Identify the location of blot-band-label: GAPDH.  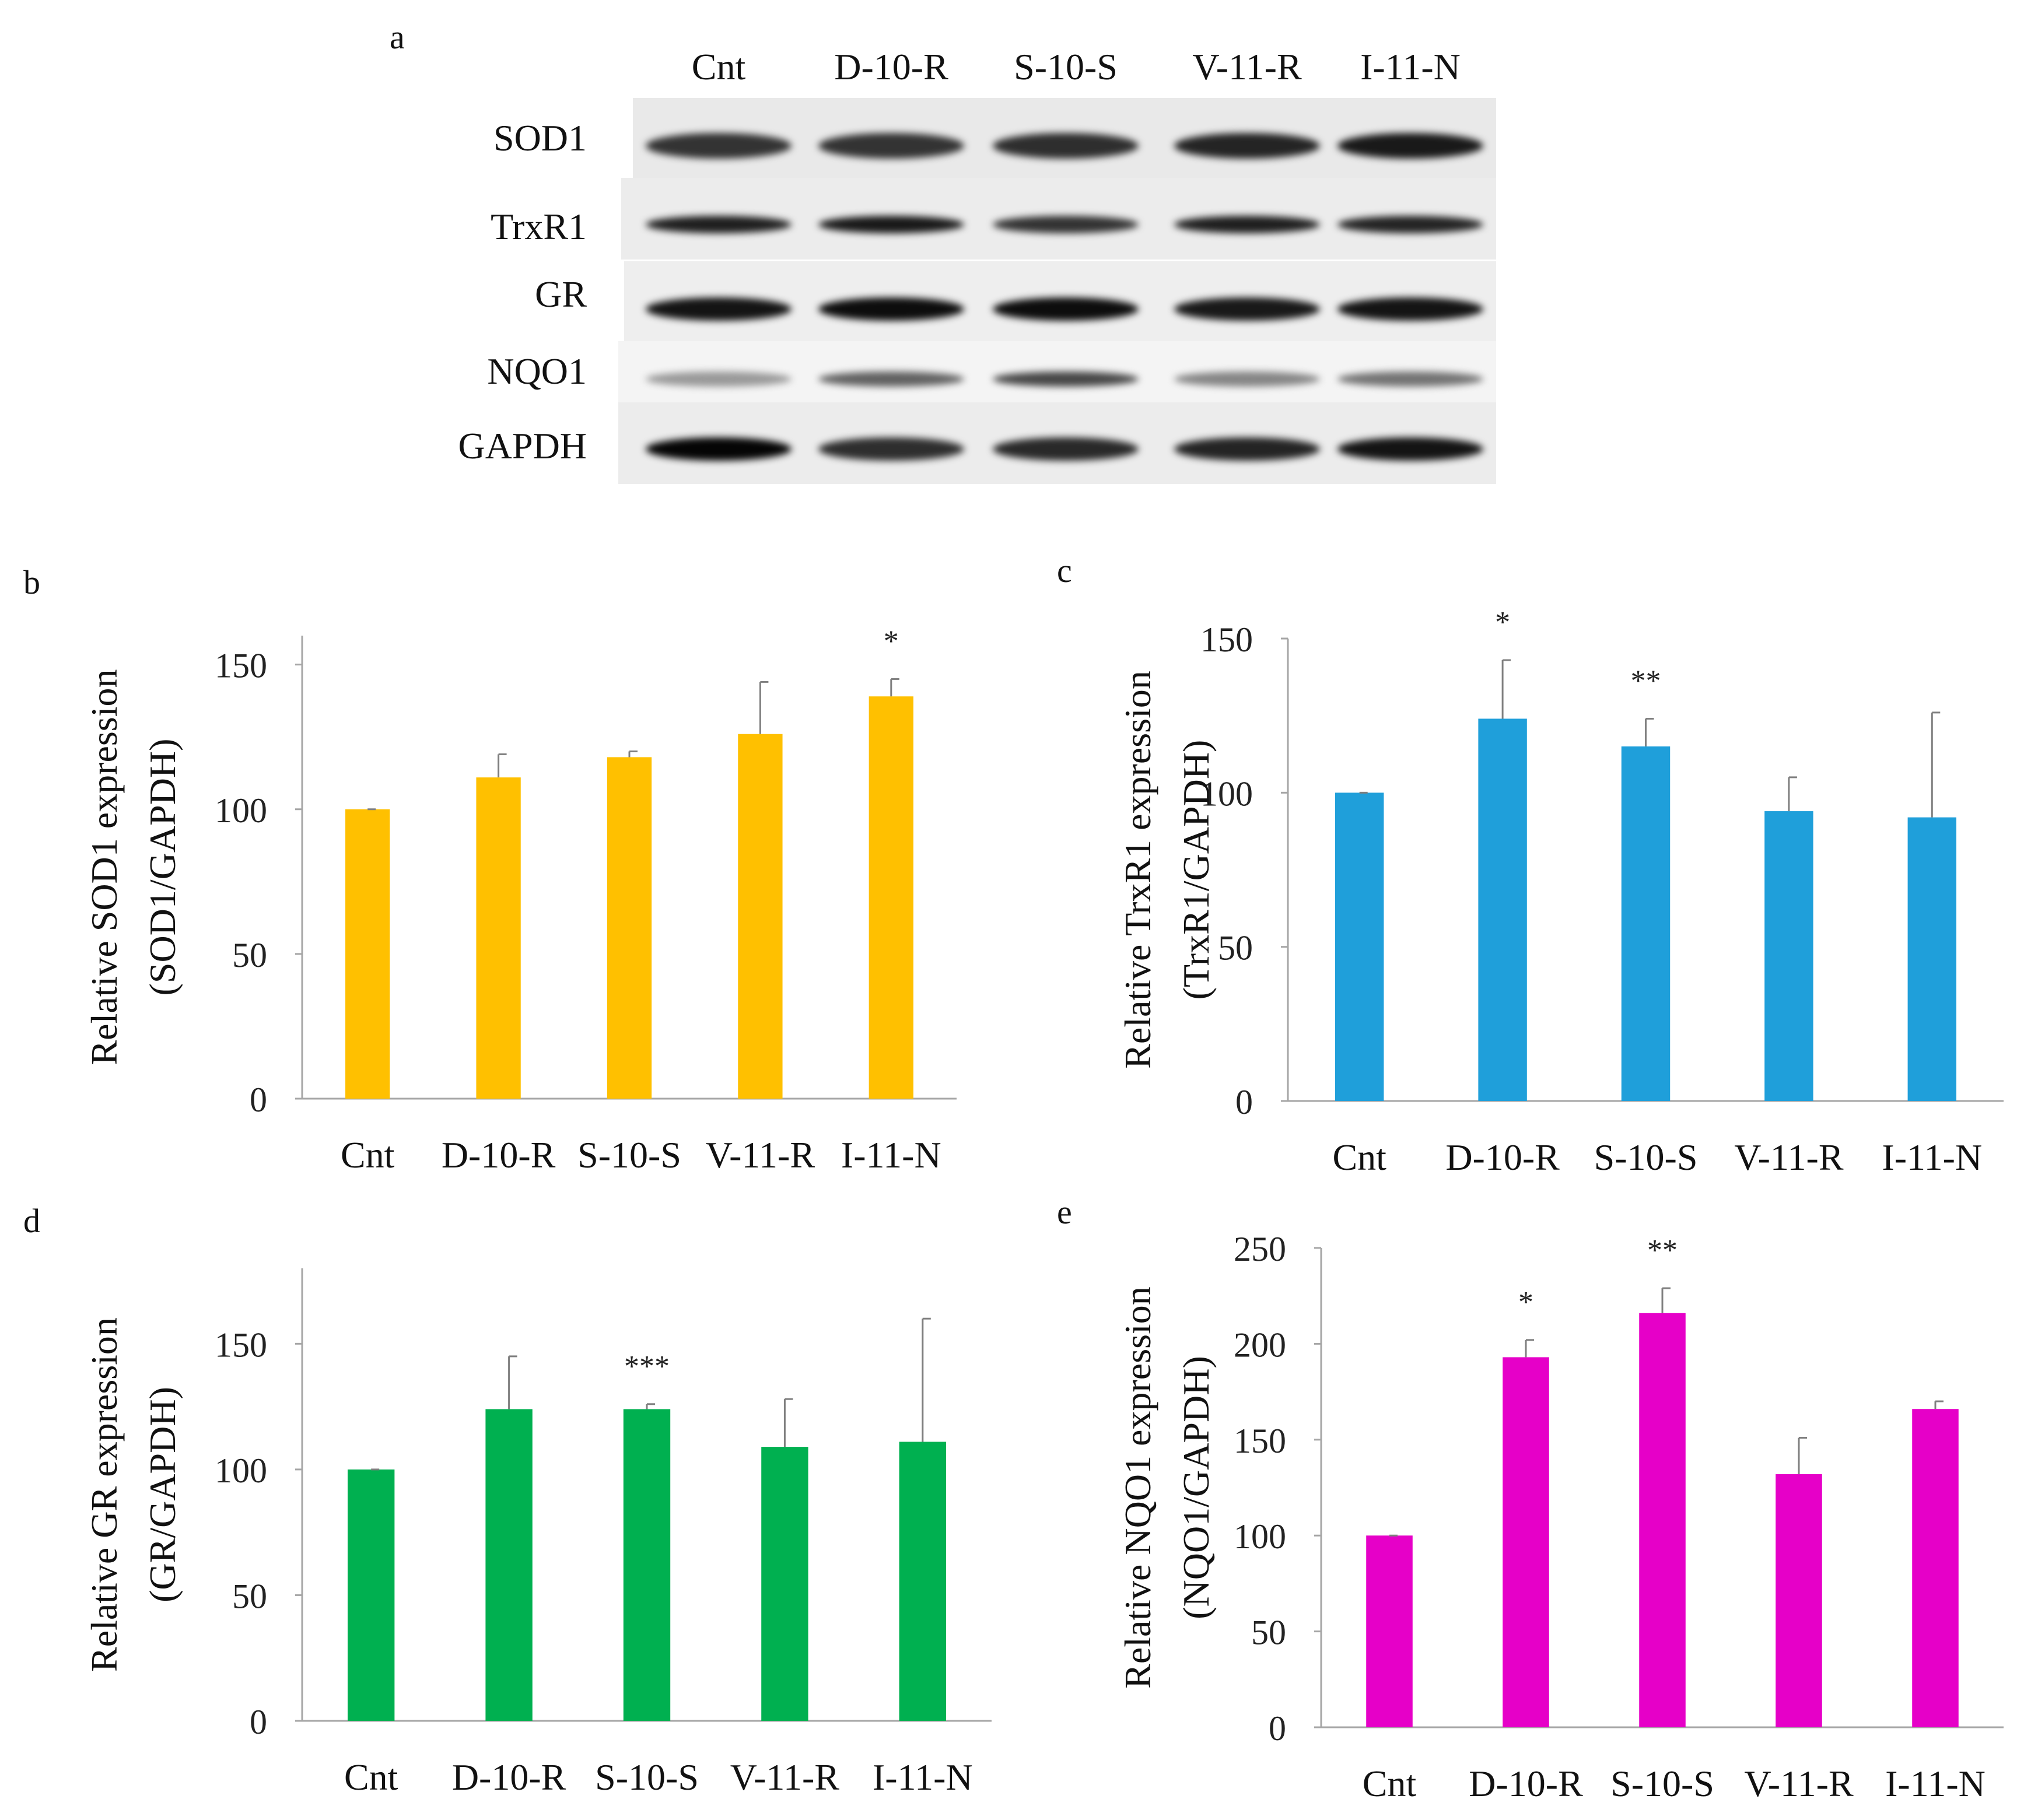
(522, 446).